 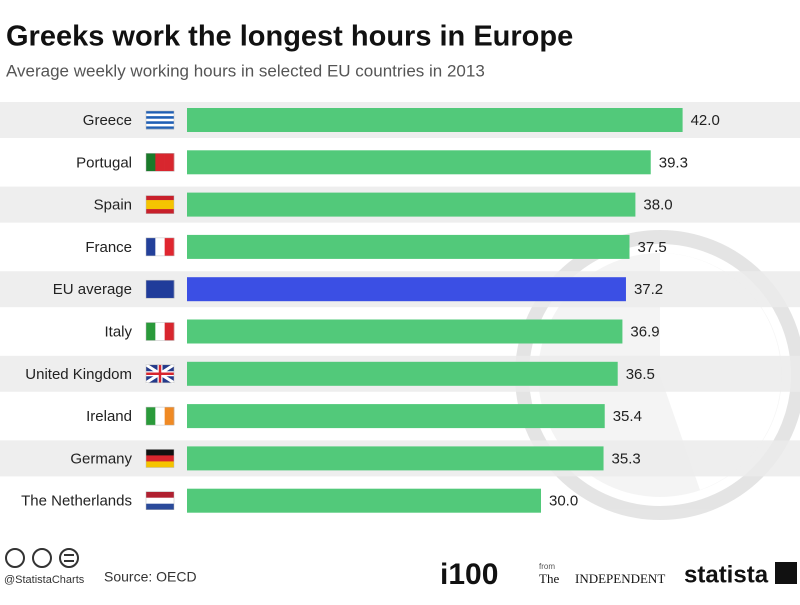 What do you see at coordinates (44, 580) in the screenshot?
I see `handle: @StatistaCharts` at bounding box center [44, 580].